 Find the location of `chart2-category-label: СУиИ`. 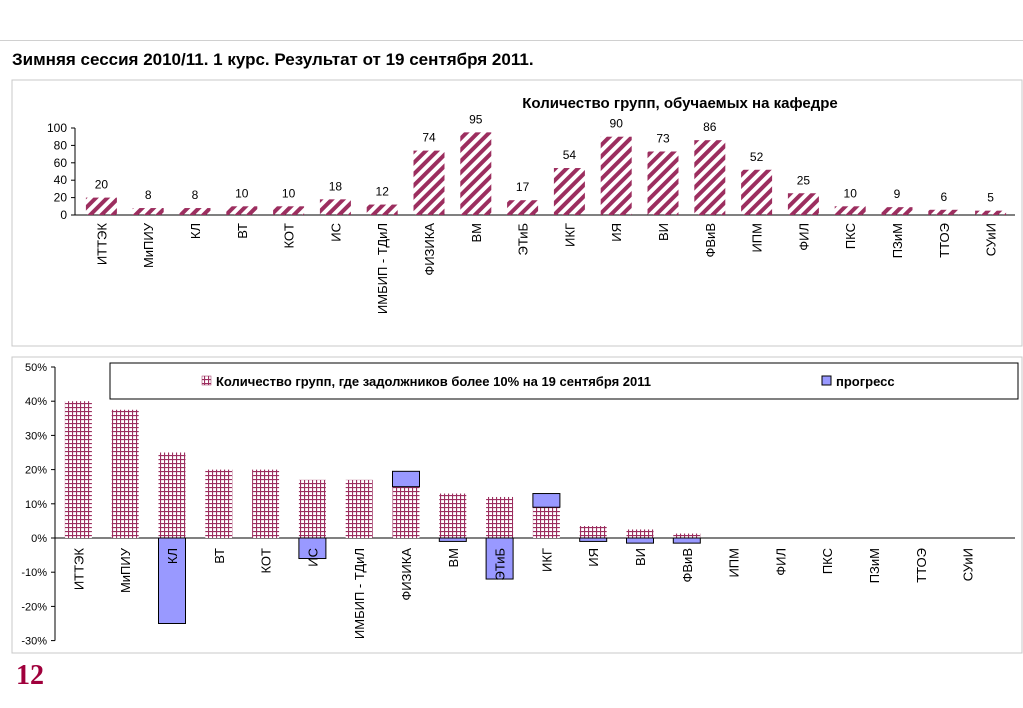

chart2-category-label: СУиИ is located at coordinates (968, 564).